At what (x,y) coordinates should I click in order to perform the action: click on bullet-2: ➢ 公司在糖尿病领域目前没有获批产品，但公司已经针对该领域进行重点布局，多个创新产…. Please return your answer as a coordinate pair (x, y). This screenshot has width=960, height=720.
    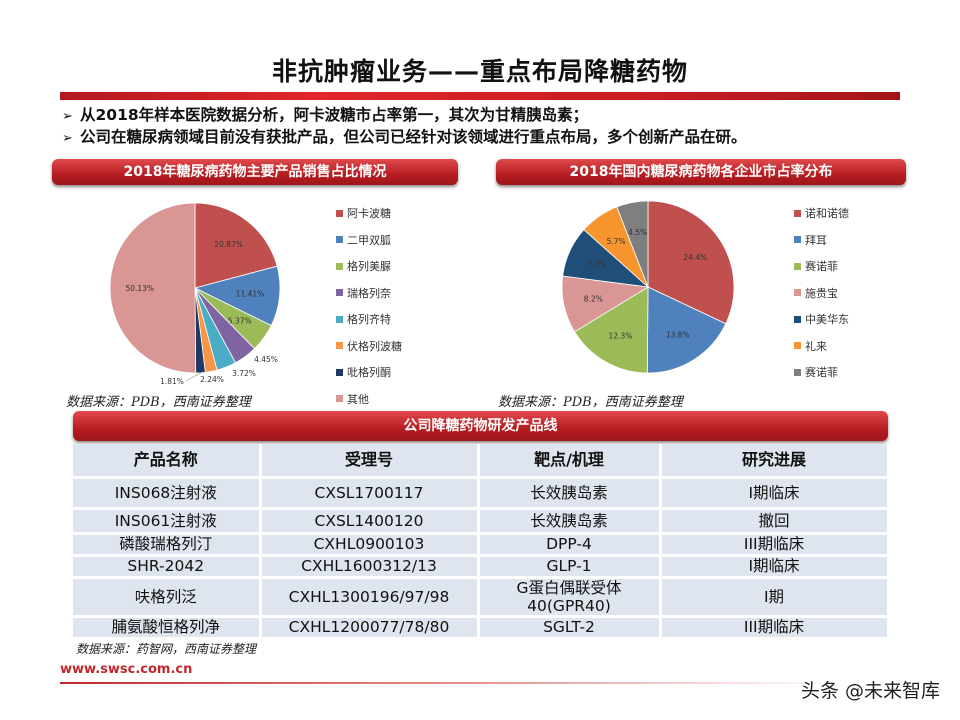
    Looking at the image, I should click on (404, 137).